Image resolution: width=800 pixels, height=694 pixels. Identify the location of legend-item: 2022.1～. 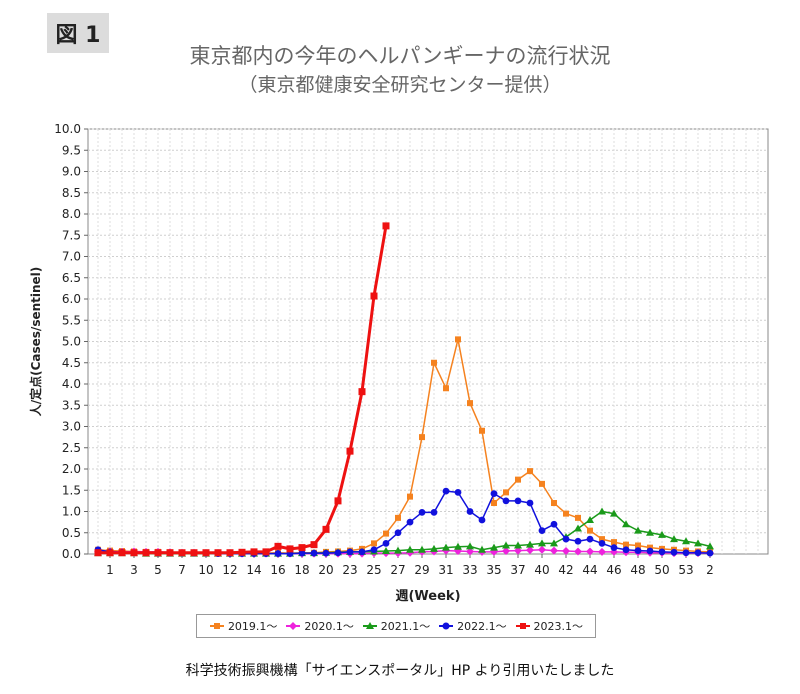
(472, 626).